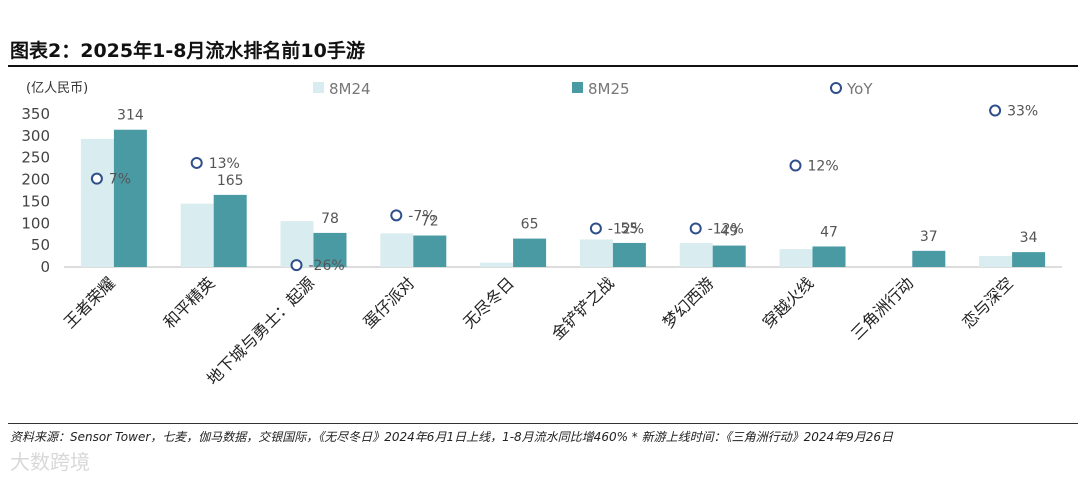 The image size is (1080, 477). I want to click on category-label-1: 和平精英, so click(189, 302).